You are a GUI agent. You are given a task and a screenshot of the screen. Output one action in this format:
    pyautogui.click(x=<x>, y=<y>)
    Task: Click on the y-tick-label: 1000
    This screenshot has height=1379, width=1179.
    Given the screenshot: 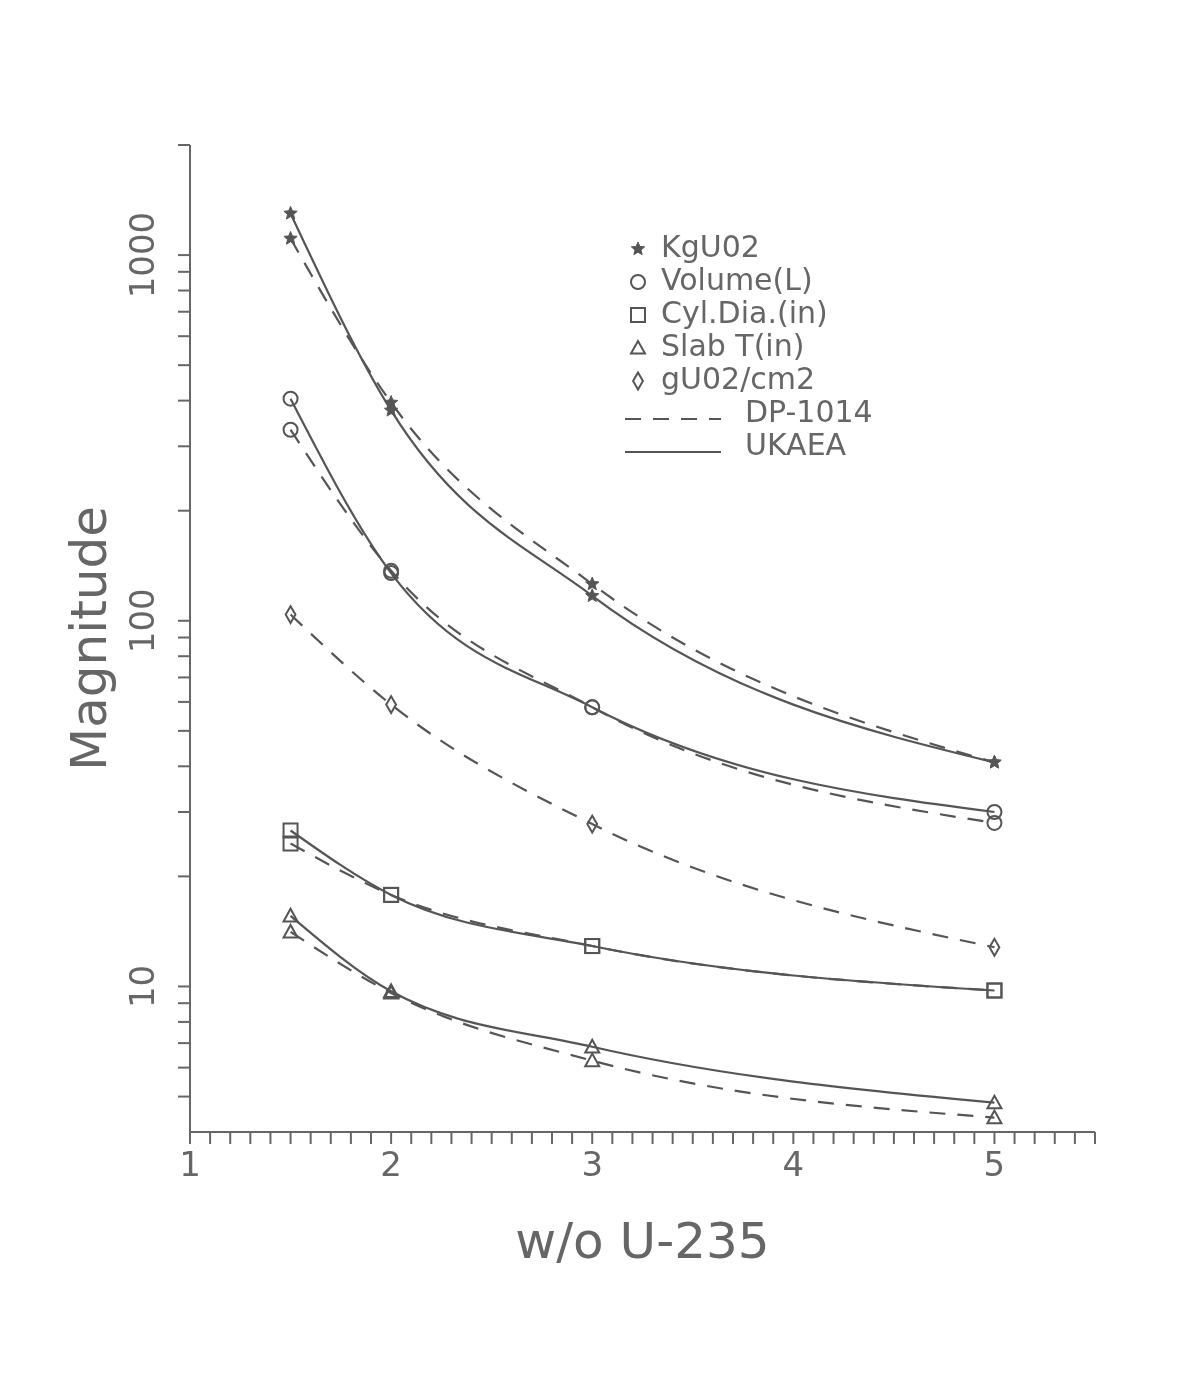 What is the action you would take?
    pyautogui.click(x=142, y=255)
    